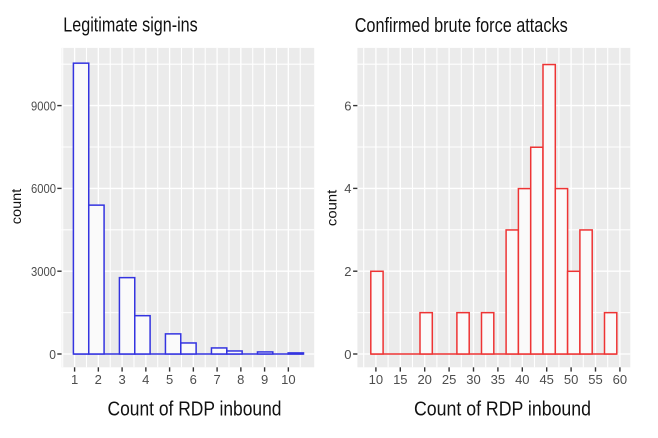  What do you see at coordinates (74, 379) in the screenshot?
I see `svg-text: 1` at bounding box center [74, 379].